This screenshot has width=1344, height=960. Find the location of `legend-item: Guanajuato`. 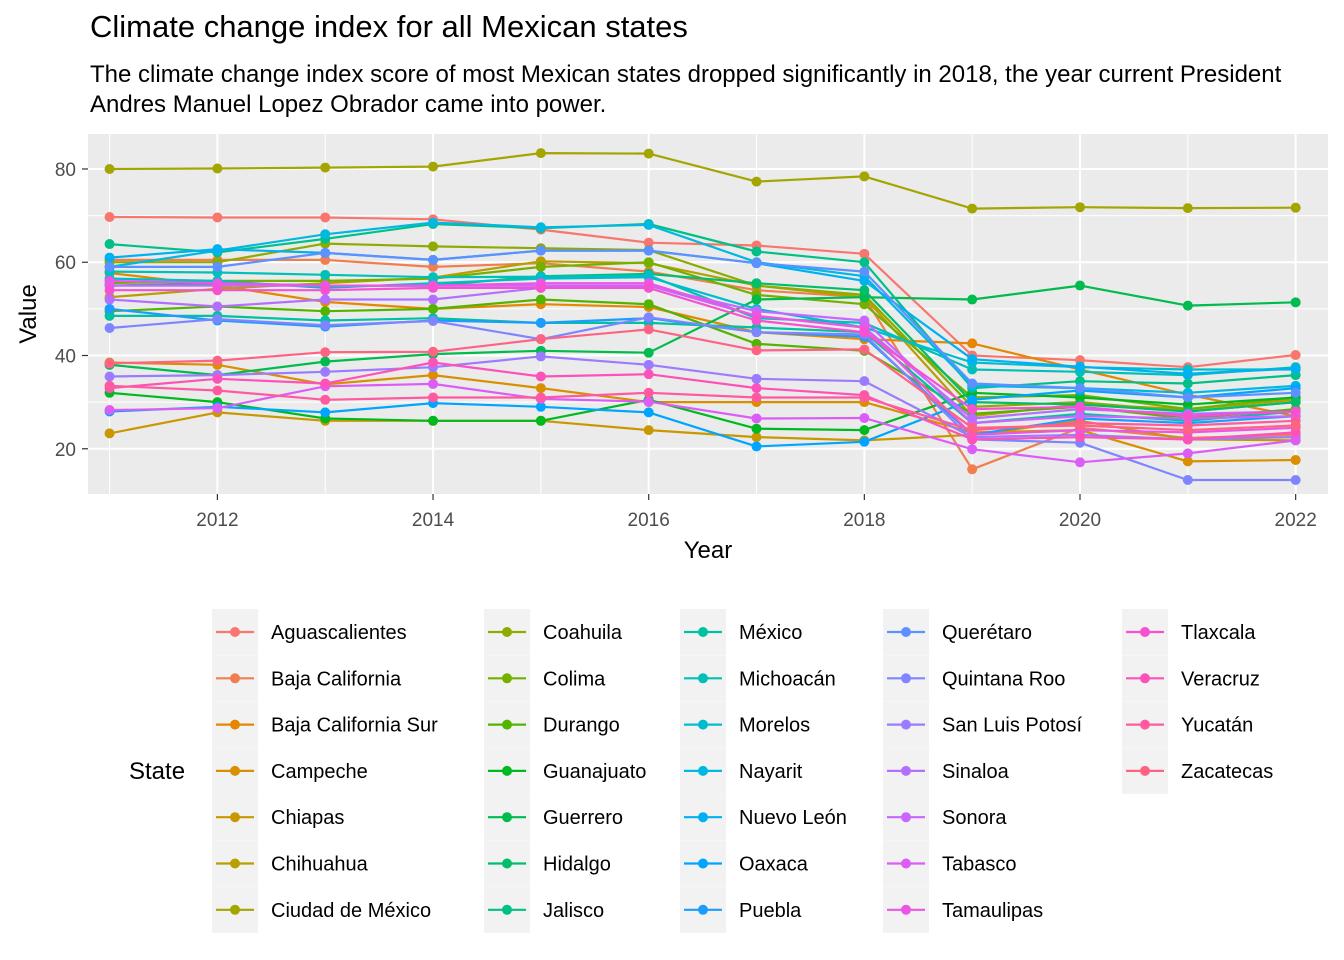

legend-item: Guanajuato is located at coordinates (565, 770).